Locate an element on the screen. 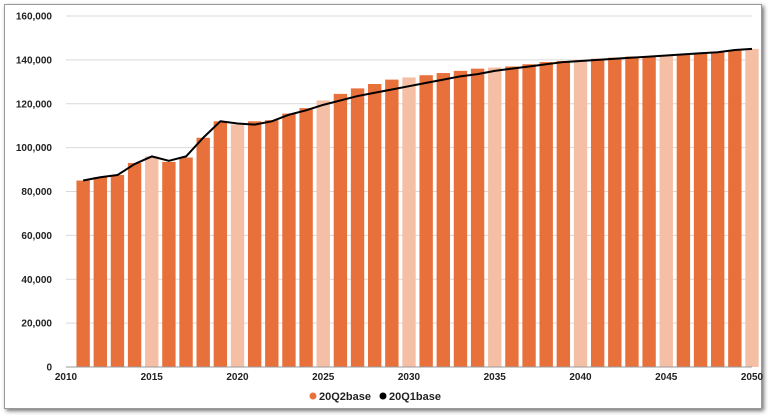 This screenshot has height=415, width=768. y-tick-label: 40,000 is located at coordinates (36, 280).